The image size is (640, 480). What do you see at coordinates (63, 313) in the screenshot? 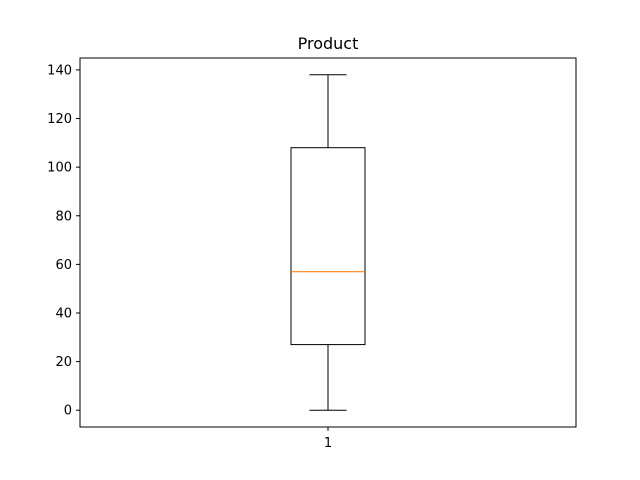
I see `y-tick-label-40: 40` at bounding box center [63, 313].